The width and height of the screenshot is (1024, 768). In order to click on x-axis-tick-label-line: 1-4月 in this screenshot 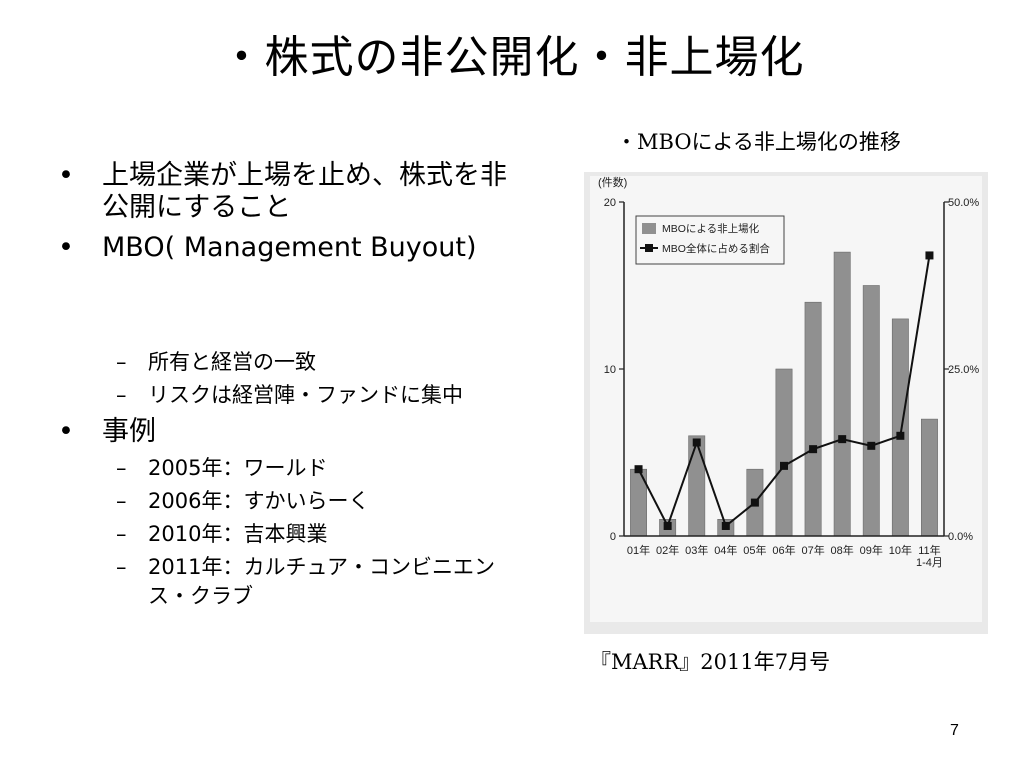, I will do `click(929, 563)`.